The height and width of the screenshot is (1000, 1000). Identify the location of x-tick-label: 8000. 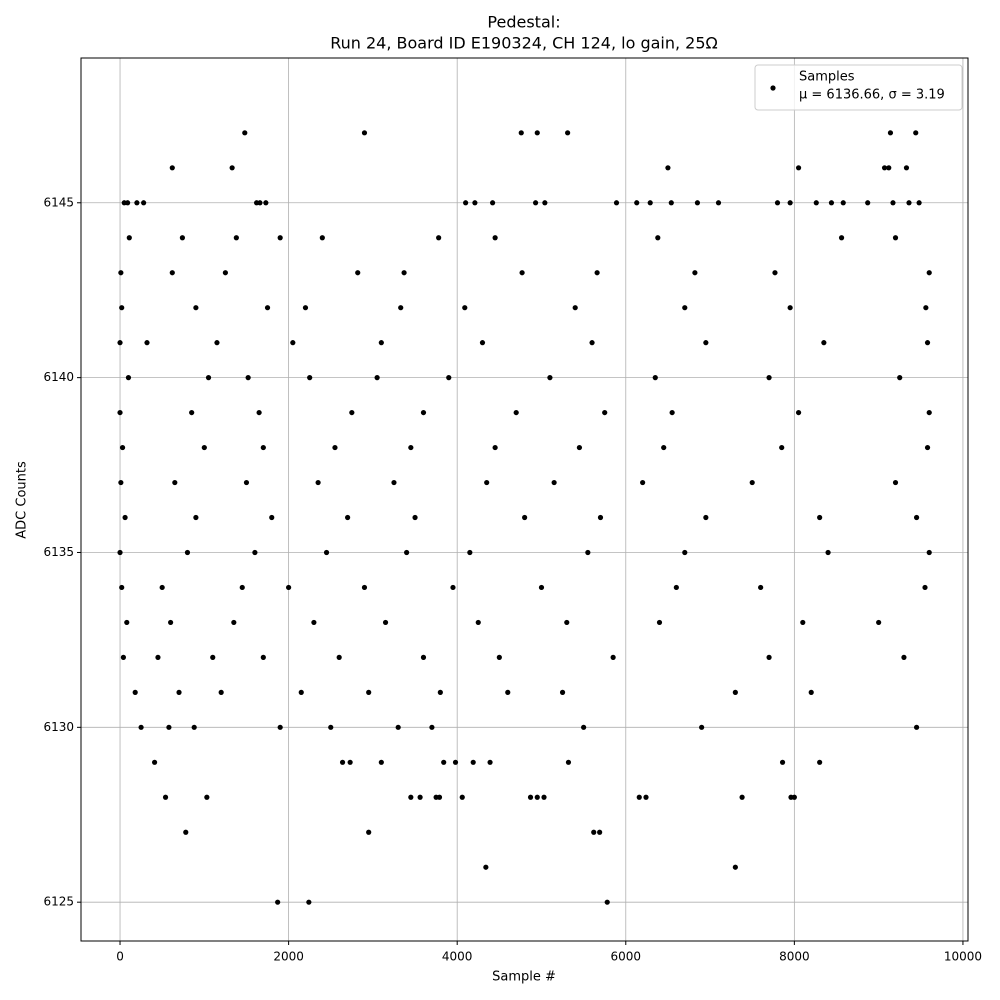
(794, 957).